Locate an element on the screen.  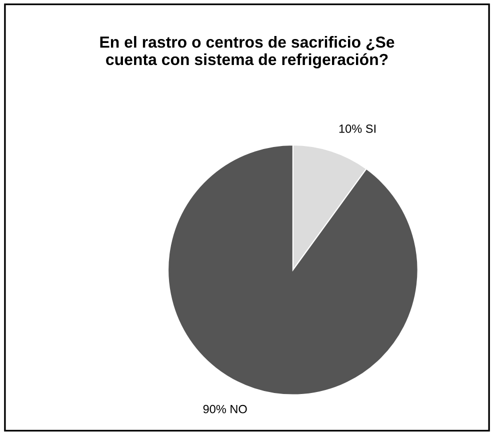
slice-label: 10% SI is located at coordinates (357, 128).